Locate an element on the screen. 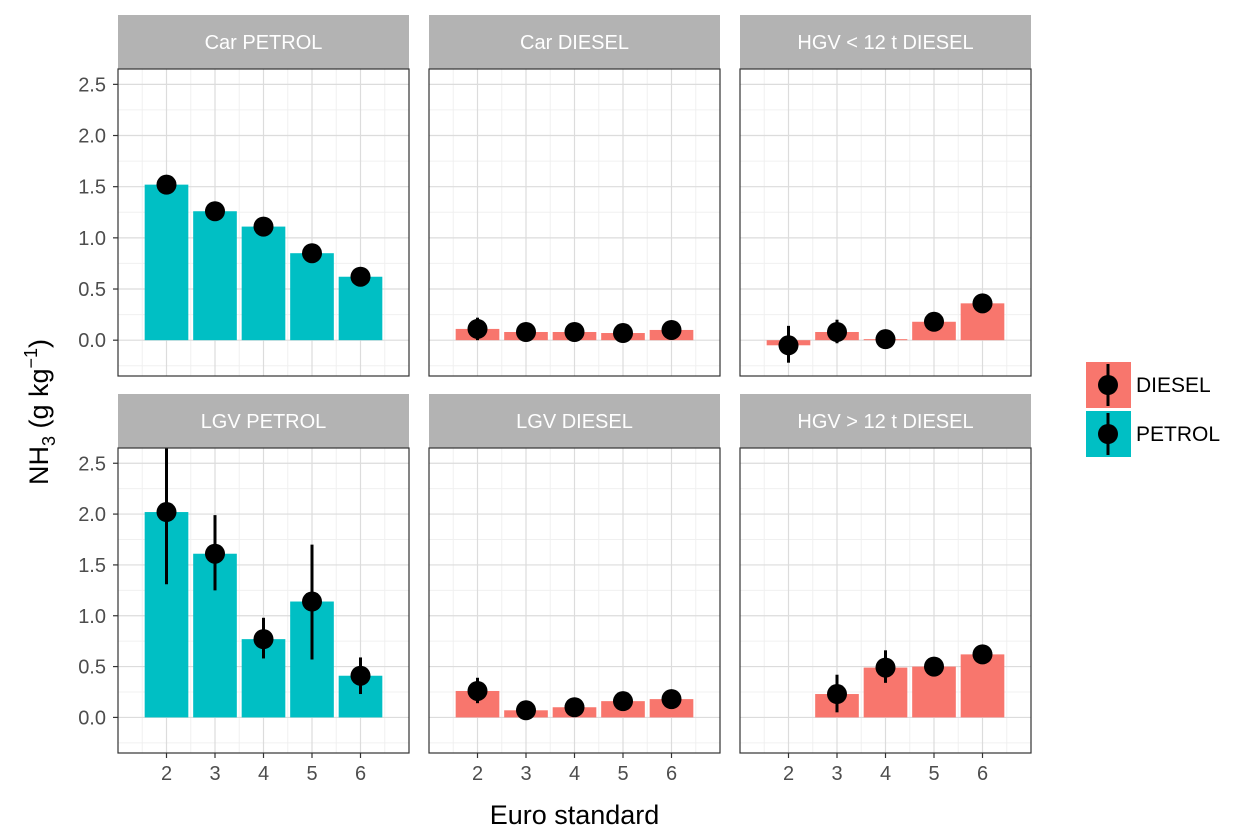 The image size is (1238, 834). panel: Car DIESEL is located at coordinates (574, 196).